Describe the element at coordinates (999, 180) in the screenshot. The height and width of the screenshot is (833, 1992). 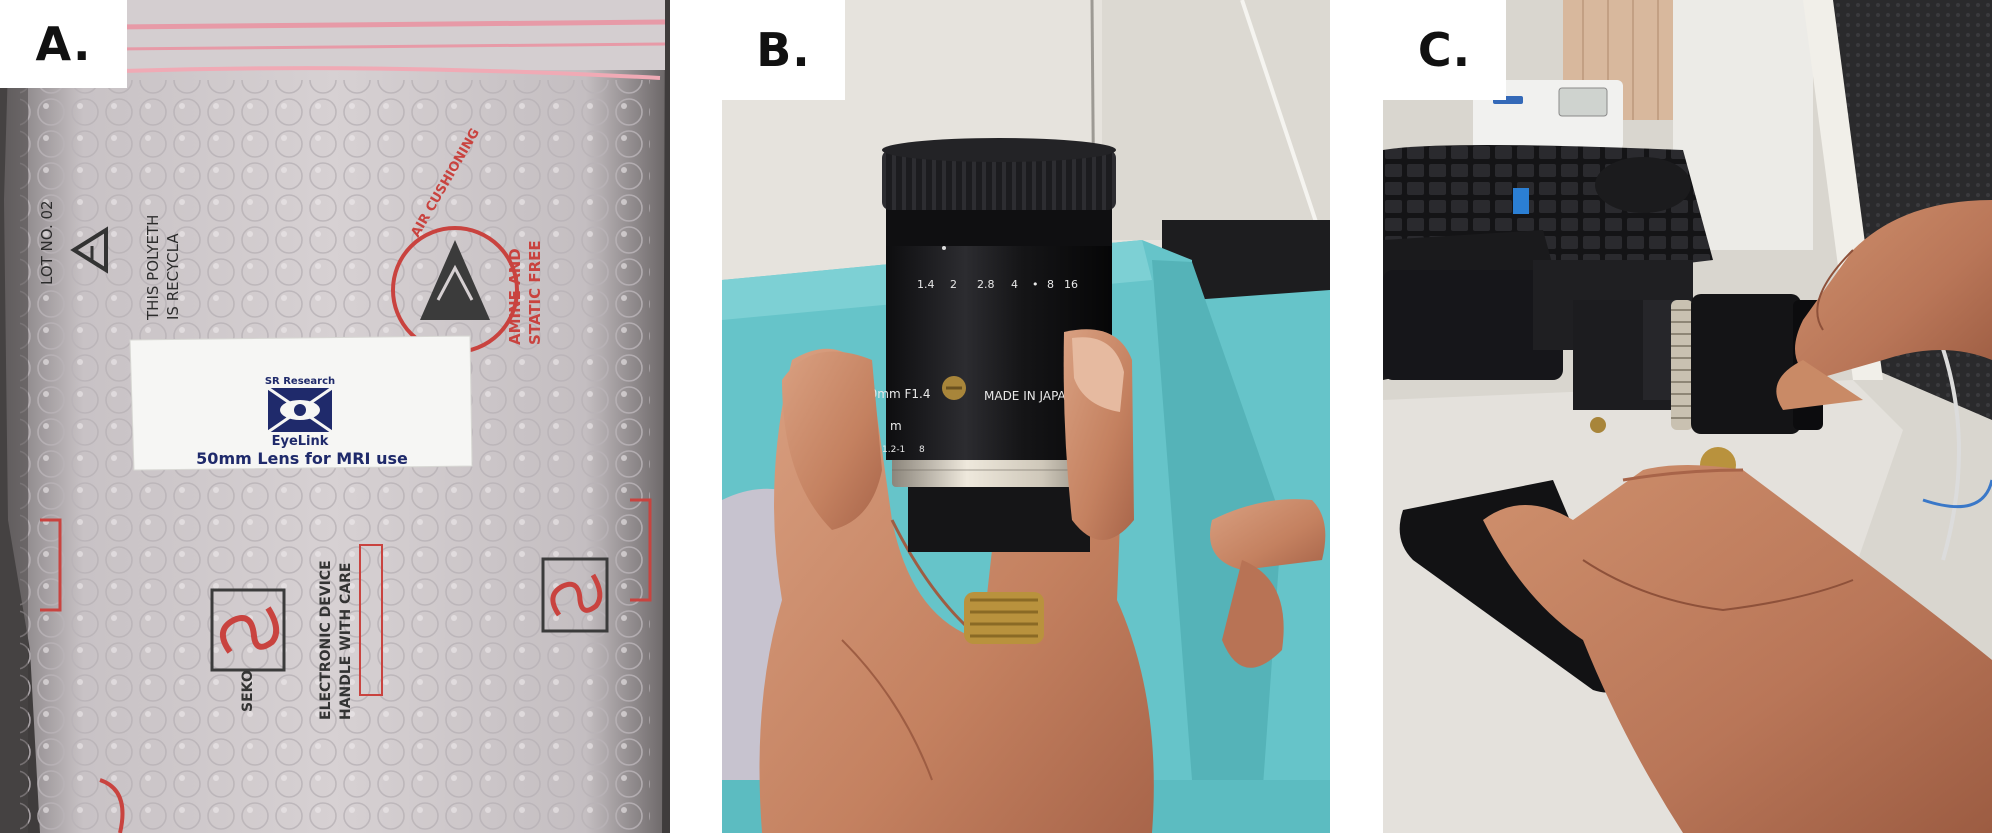
I see `focus-grip` at that location.